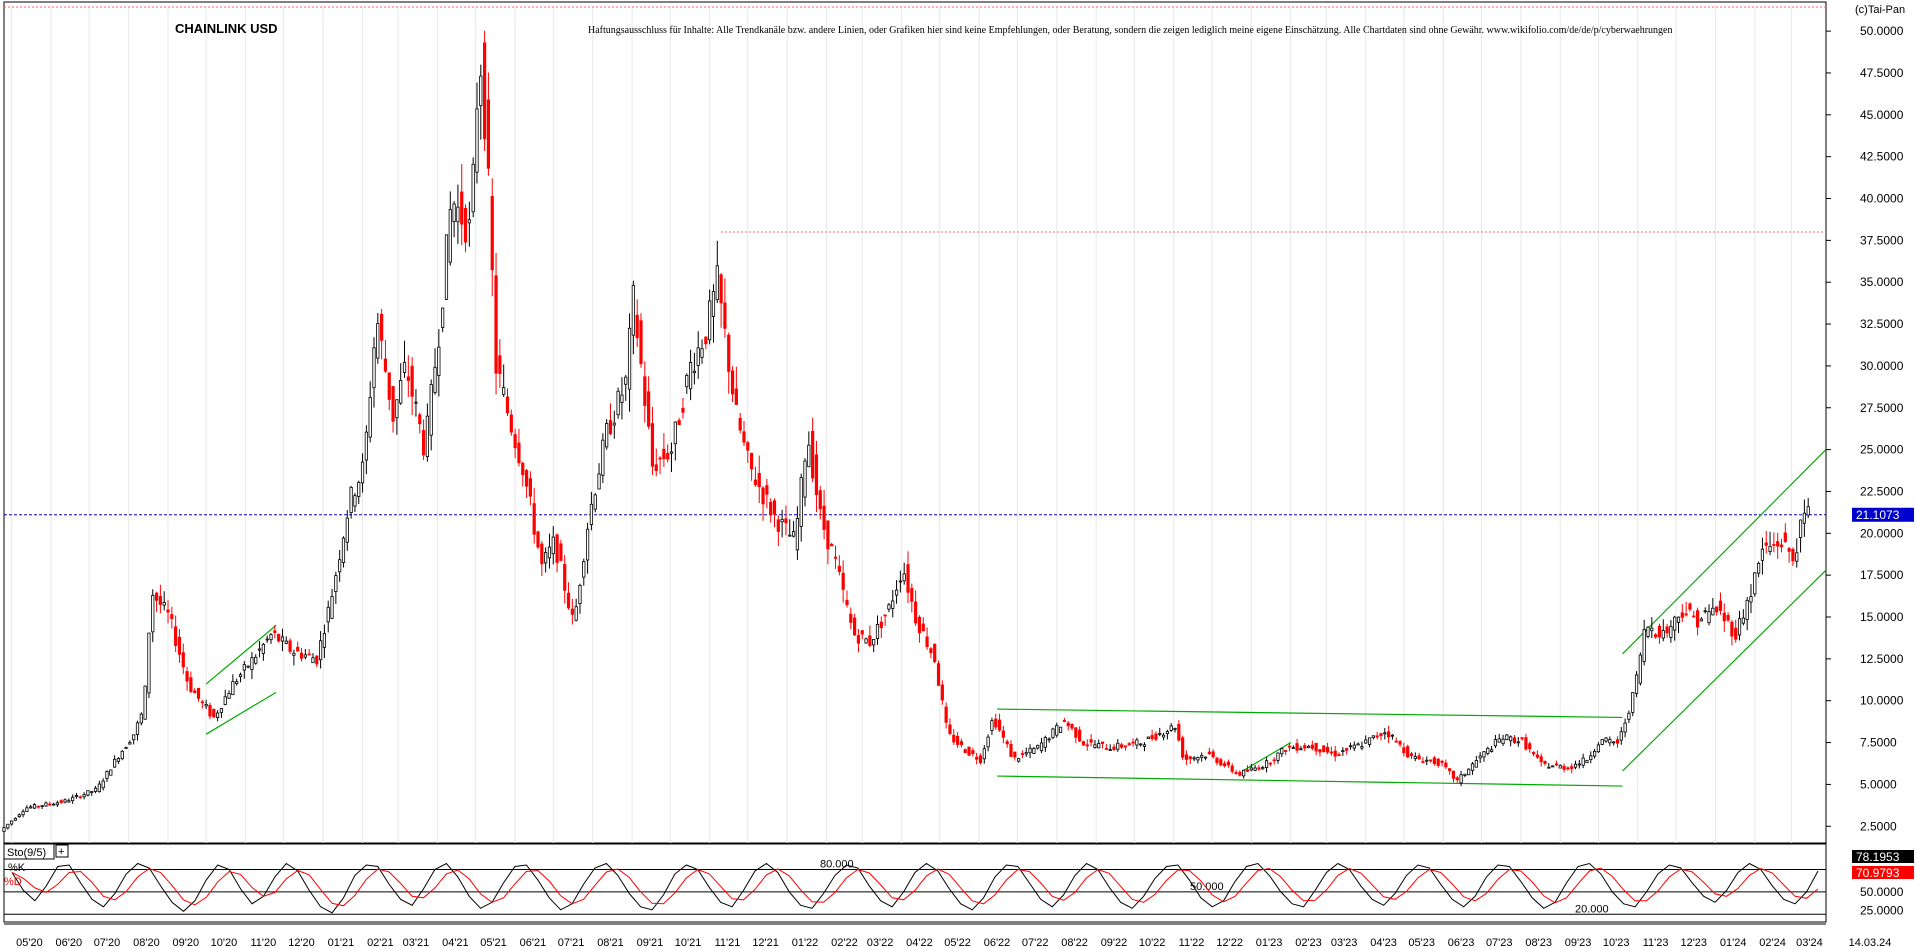  What do you see at coordinates (1207, 887) in the screenshot?
I see `stochastic-level-label: 50.000` at bounding box center [1207, 887].